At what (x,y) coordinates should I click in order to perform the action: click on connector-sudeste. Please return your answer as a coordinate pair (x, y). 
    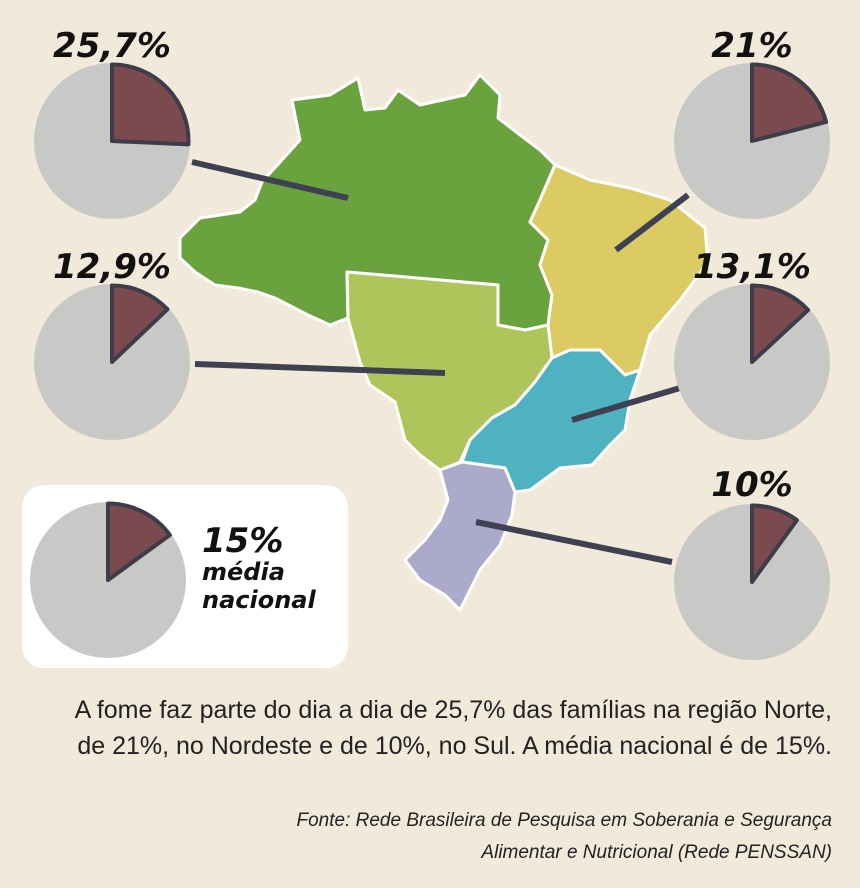
    Looking at the image, I should click on (626, 404).